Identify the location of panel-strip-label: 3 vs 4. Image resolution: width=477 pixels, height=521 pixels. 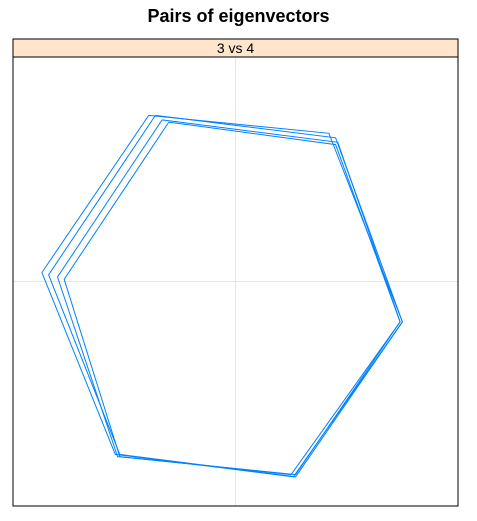
(236, 48).